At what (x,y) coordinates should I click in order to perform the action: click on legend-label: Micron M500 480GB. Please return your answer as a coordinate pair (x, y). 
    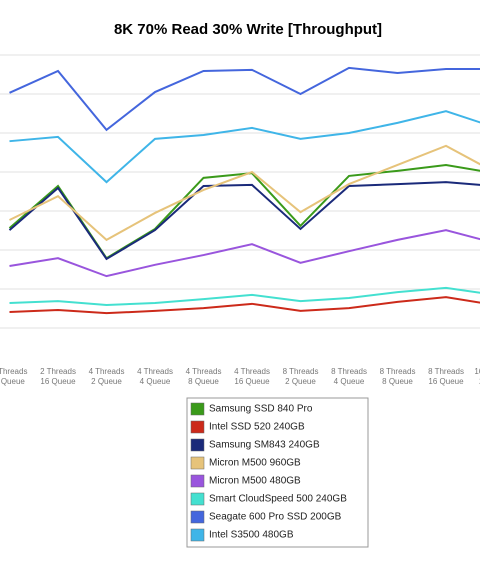
    Looking at the image, I should click on (255, 481).